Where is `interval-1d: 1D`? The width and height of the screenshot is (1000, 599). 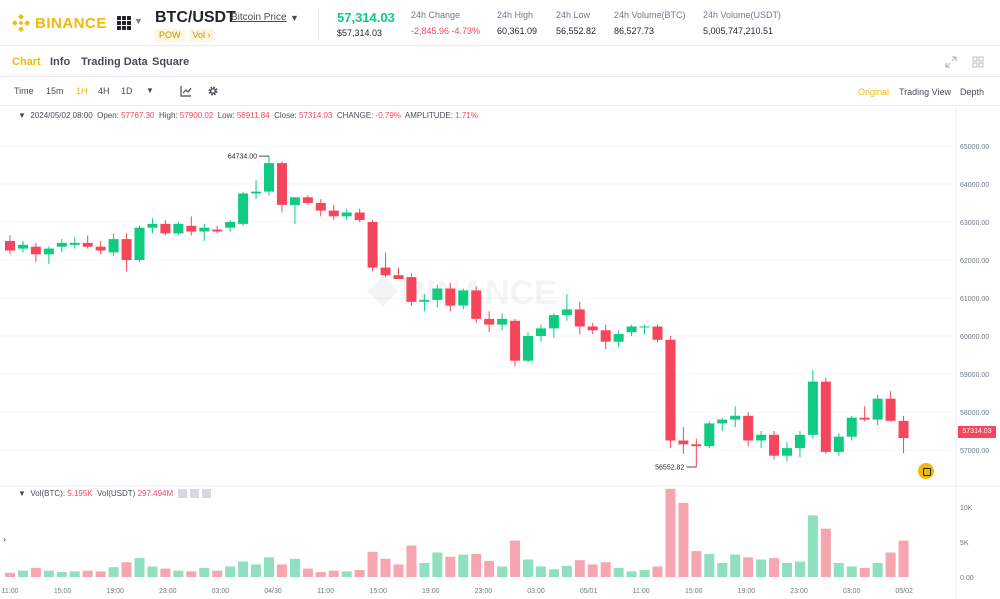
interval-1d: 1D is located at coordinates (127, 91).